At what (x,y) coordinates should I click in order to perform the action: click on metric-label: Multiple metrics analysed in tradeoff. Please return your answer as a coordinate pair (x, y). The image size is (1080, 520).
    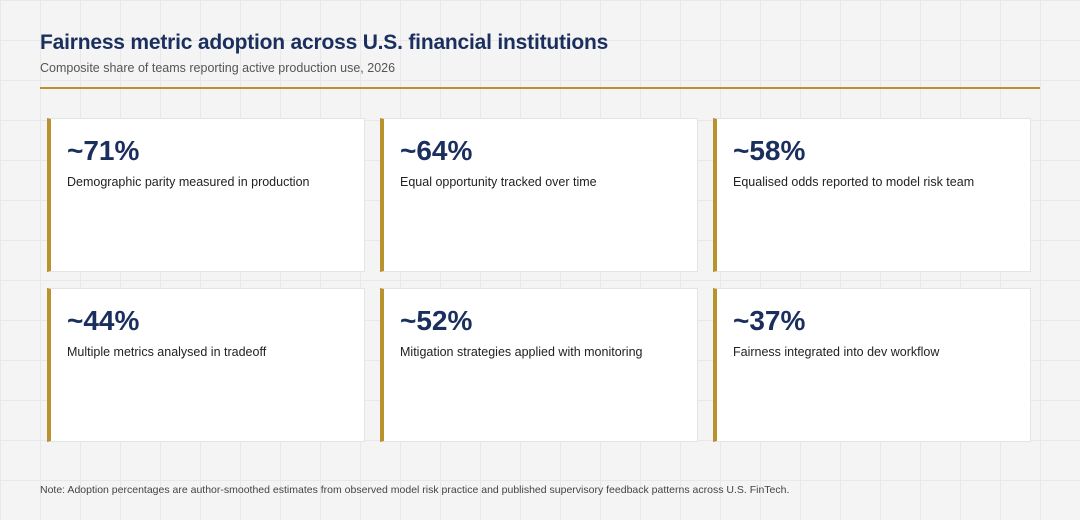
    Looking at the image, I should click on (167, 352).